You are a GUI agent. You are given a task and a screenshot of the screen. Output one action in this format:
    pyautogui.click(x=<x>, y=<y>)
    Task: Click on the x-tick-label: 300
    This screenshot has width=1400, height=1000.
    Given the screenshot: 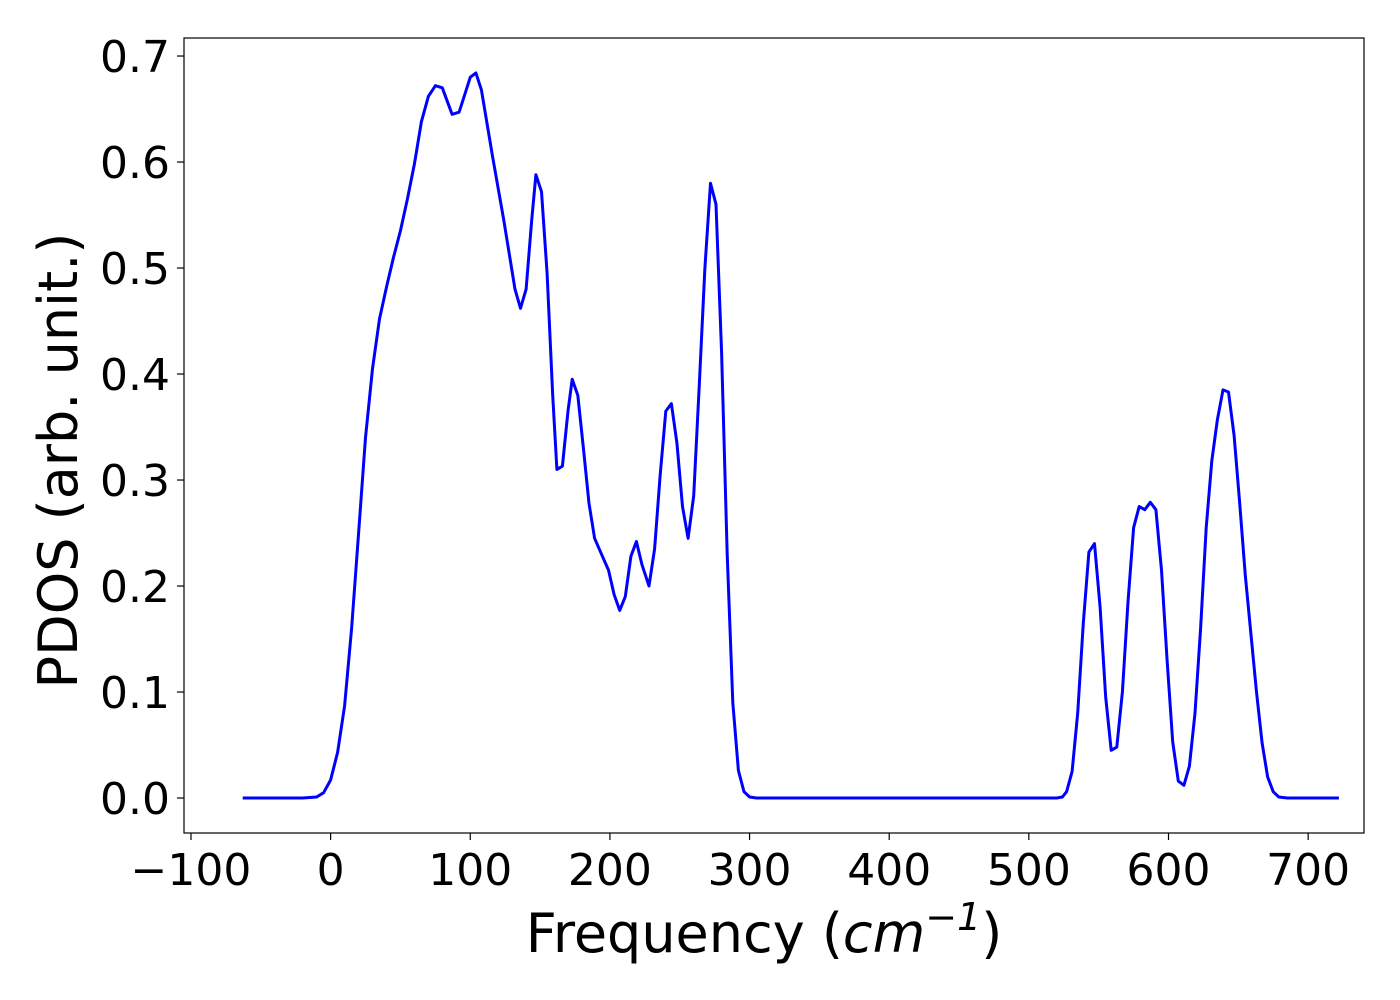 What is the action you would take?
    pyautogui.click(x=750, y=870)
    